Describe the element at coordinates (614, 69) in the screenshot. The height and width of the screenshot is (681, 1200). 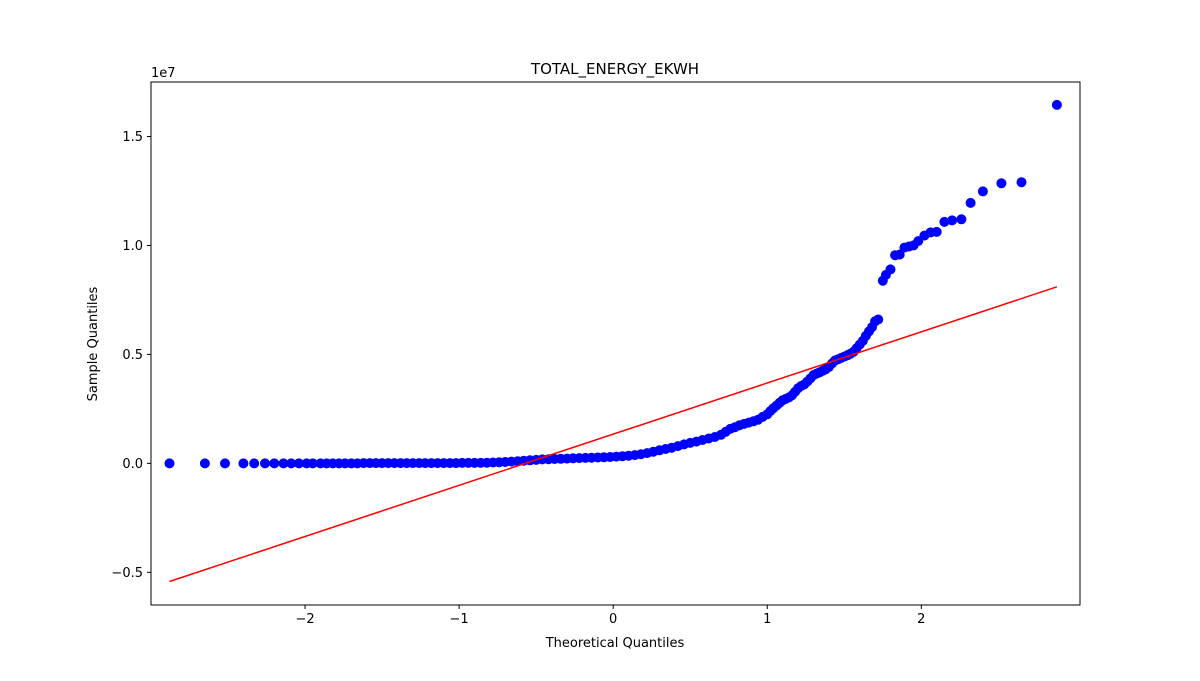
I see `chart-title: TOTAL_ENERGY_EKWH` at that location.